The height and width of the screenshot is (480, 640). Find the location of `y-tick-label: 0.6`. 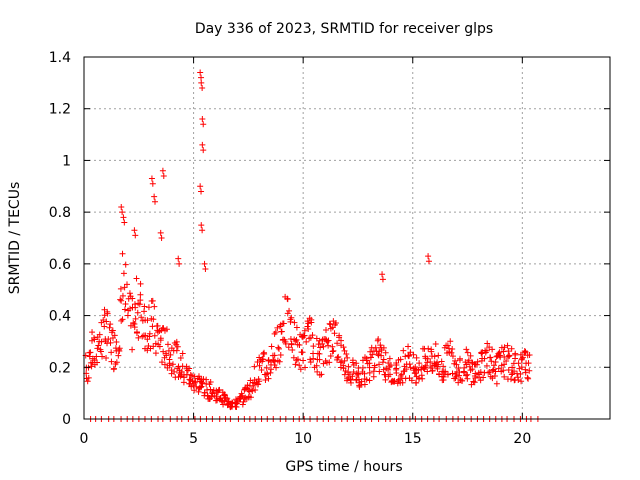

y-tick-label: 0.6 is located at coordinates (60, 265).